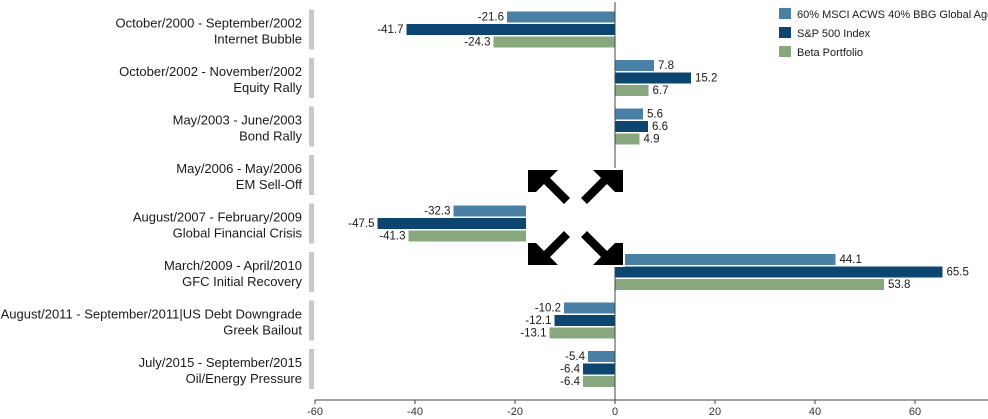 The height and width of the screenshot is (419, 988). Describe the element at coordinates (851, 260) in the screenshot. I see `value-label: 44.1` at that location.